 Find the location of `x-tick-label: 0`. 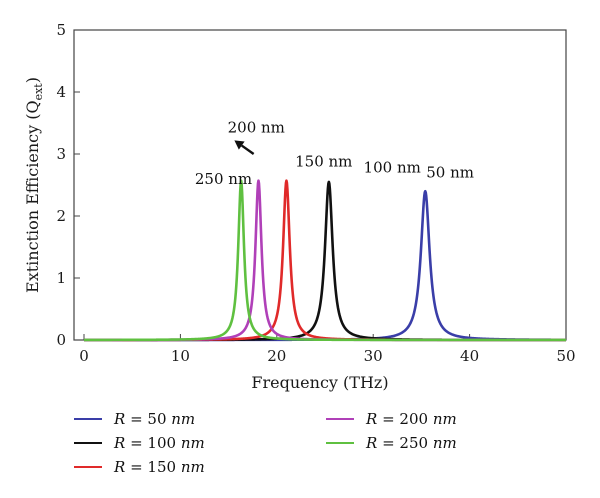

x-tick-label: 0 is located at coordinates (84, 356).